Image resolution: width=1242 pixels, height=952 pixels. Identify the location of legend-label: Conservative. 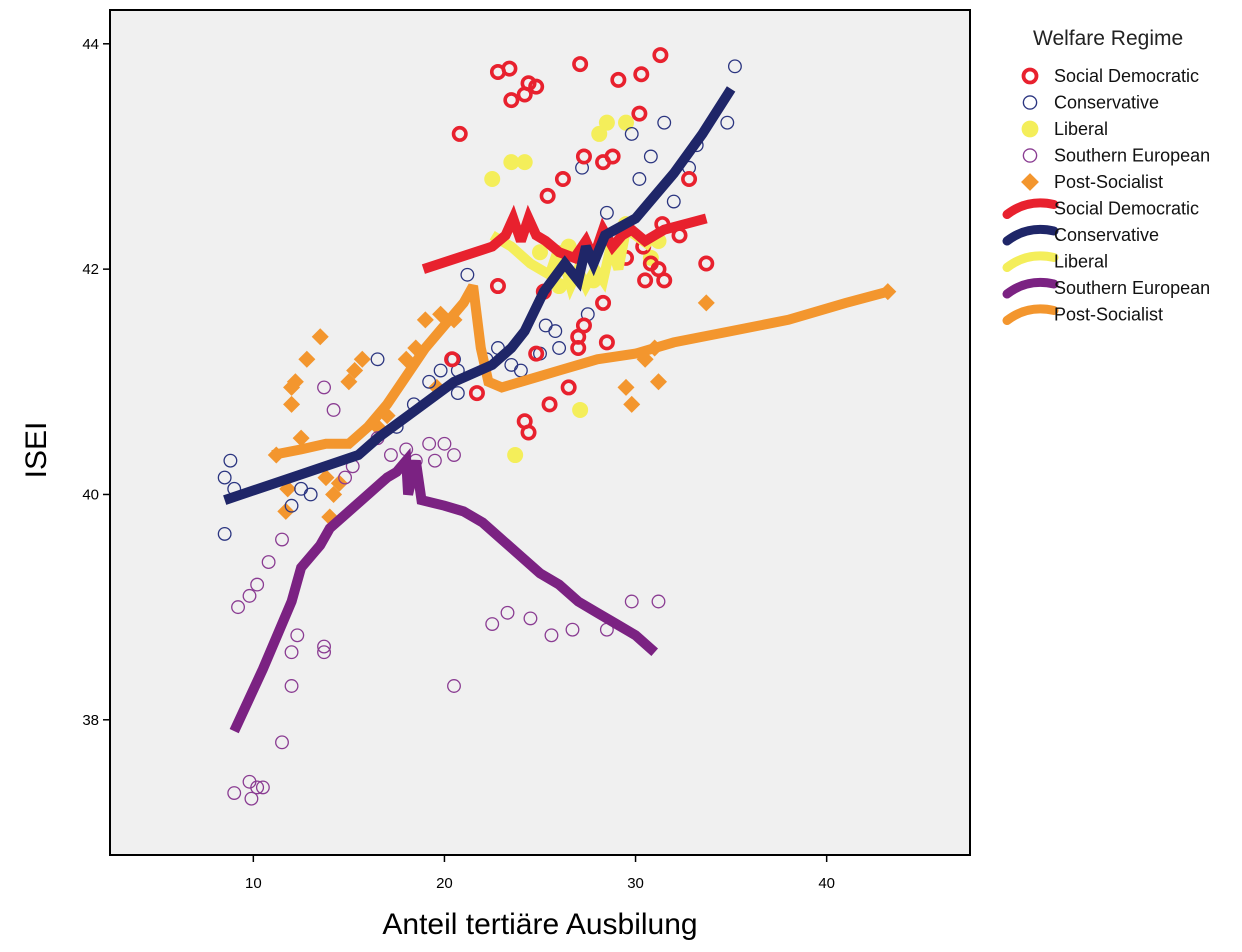
(1106, 103).